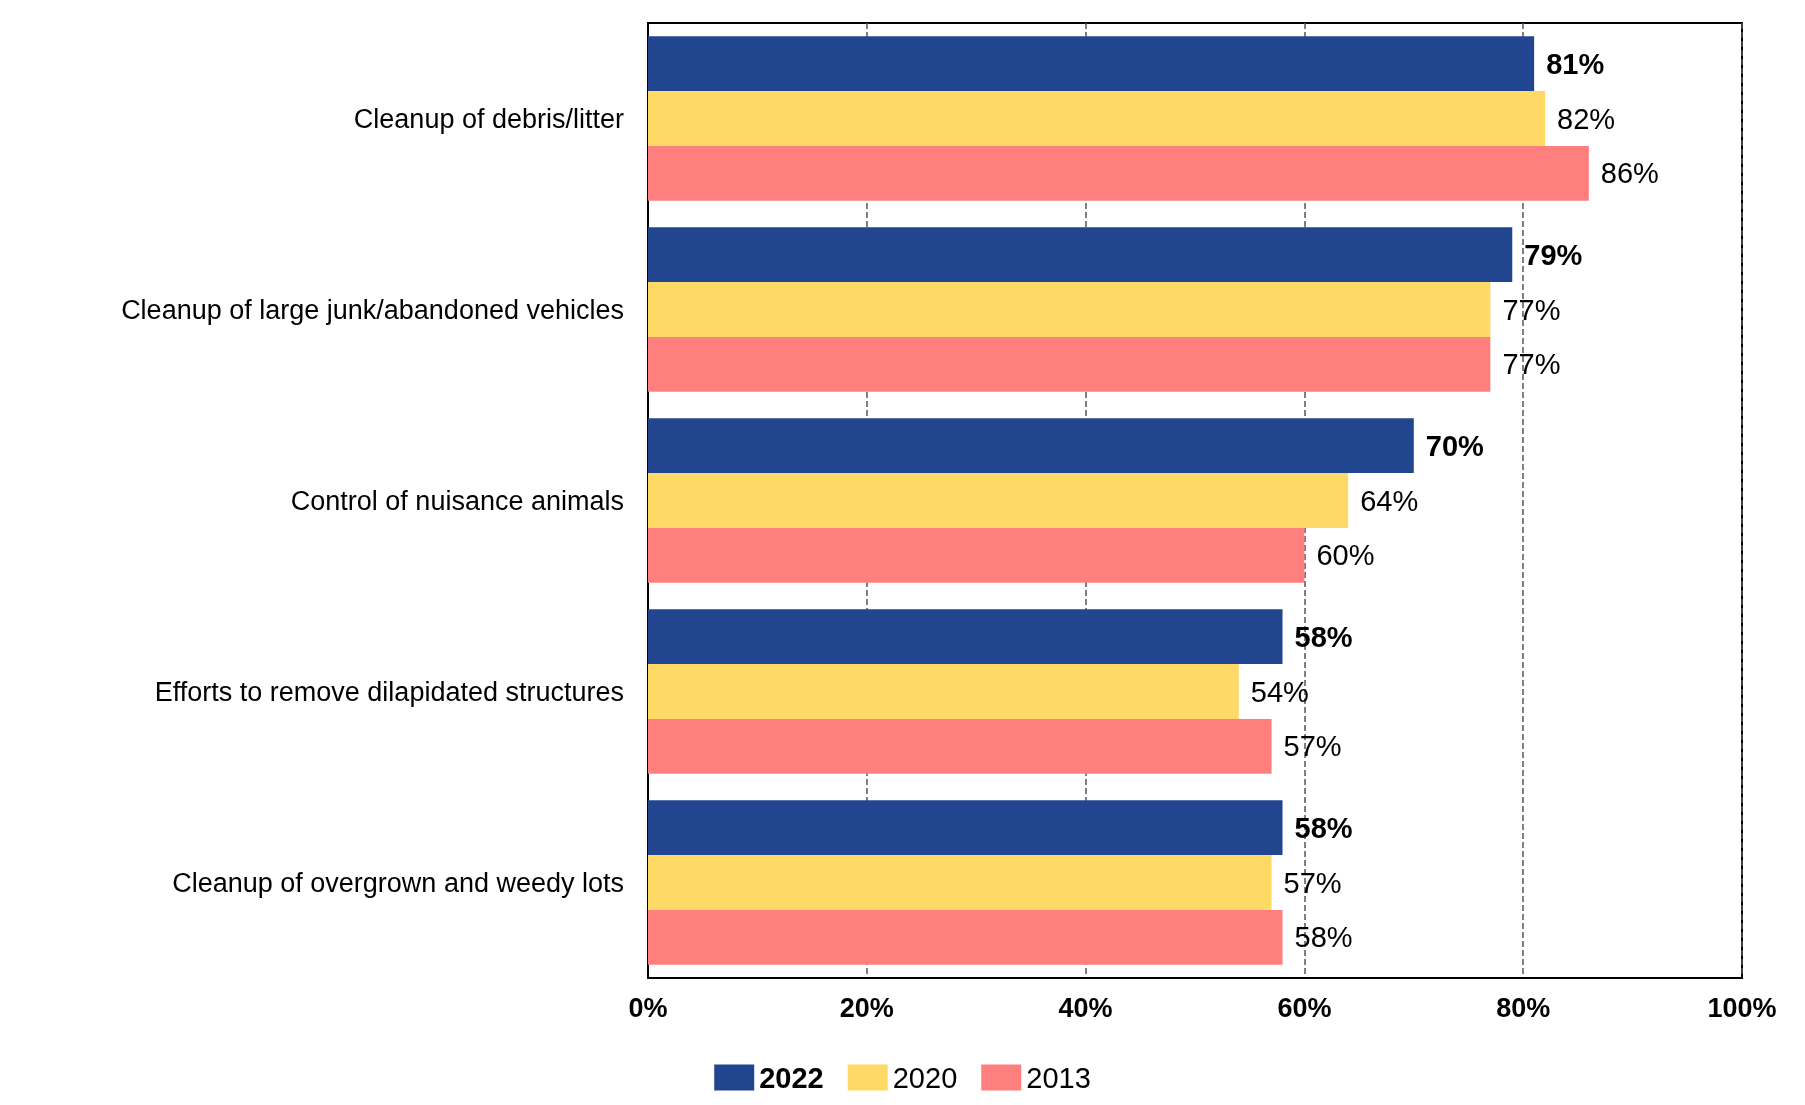 This screenshot has width=1805, height=1105. What do you see at coordinates (791, 1077) in the screenshot?
I see `legend-label: 2022` at bounding box center [791, 1077].